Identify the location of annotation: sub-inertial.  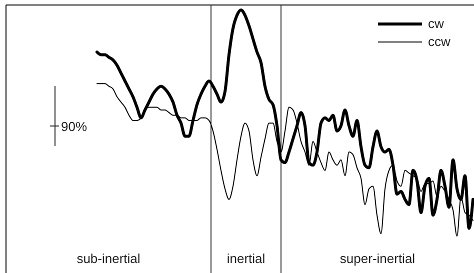
(108, 258).